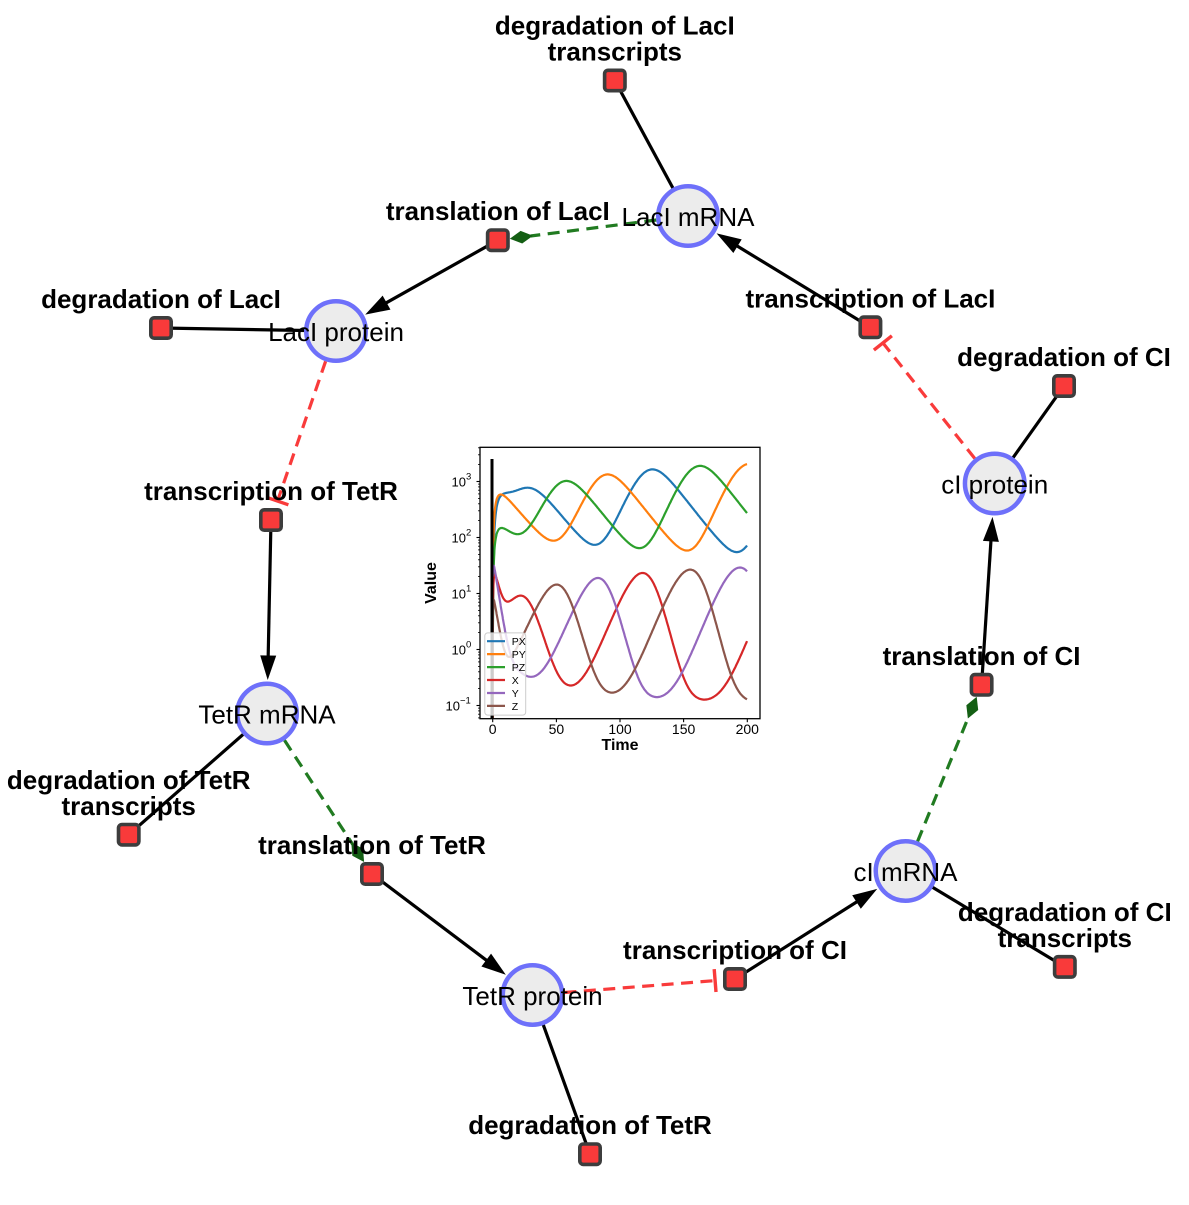 The width and height of the screenshot is (1189, 1205). I want to click on svg-text: TetR mRNA, so click(267, 715).